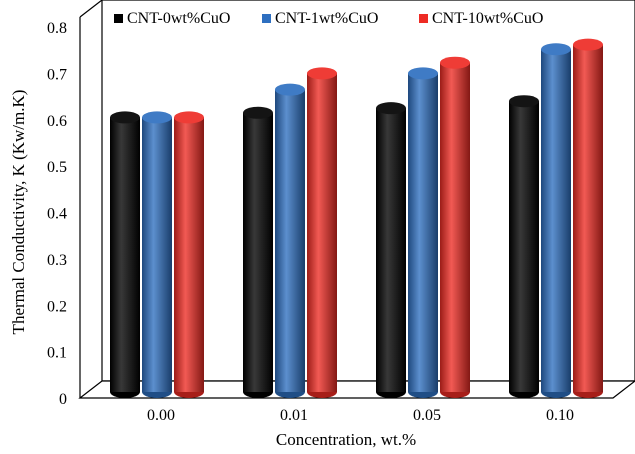  I want to click on y-axis-ticks: 0 0.1 0.2 0.3 0.4 0.5 0.6 0.7 0.8, so click(57, 214).